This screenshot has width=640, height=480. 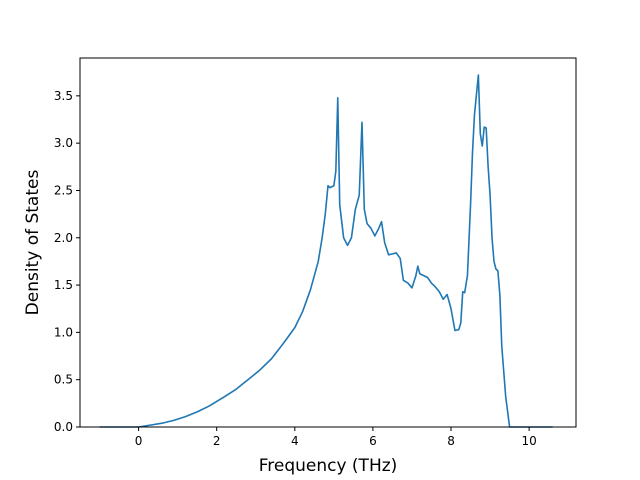 I want to click on y-tick-label: 3.5, so click(x=63, y=96).